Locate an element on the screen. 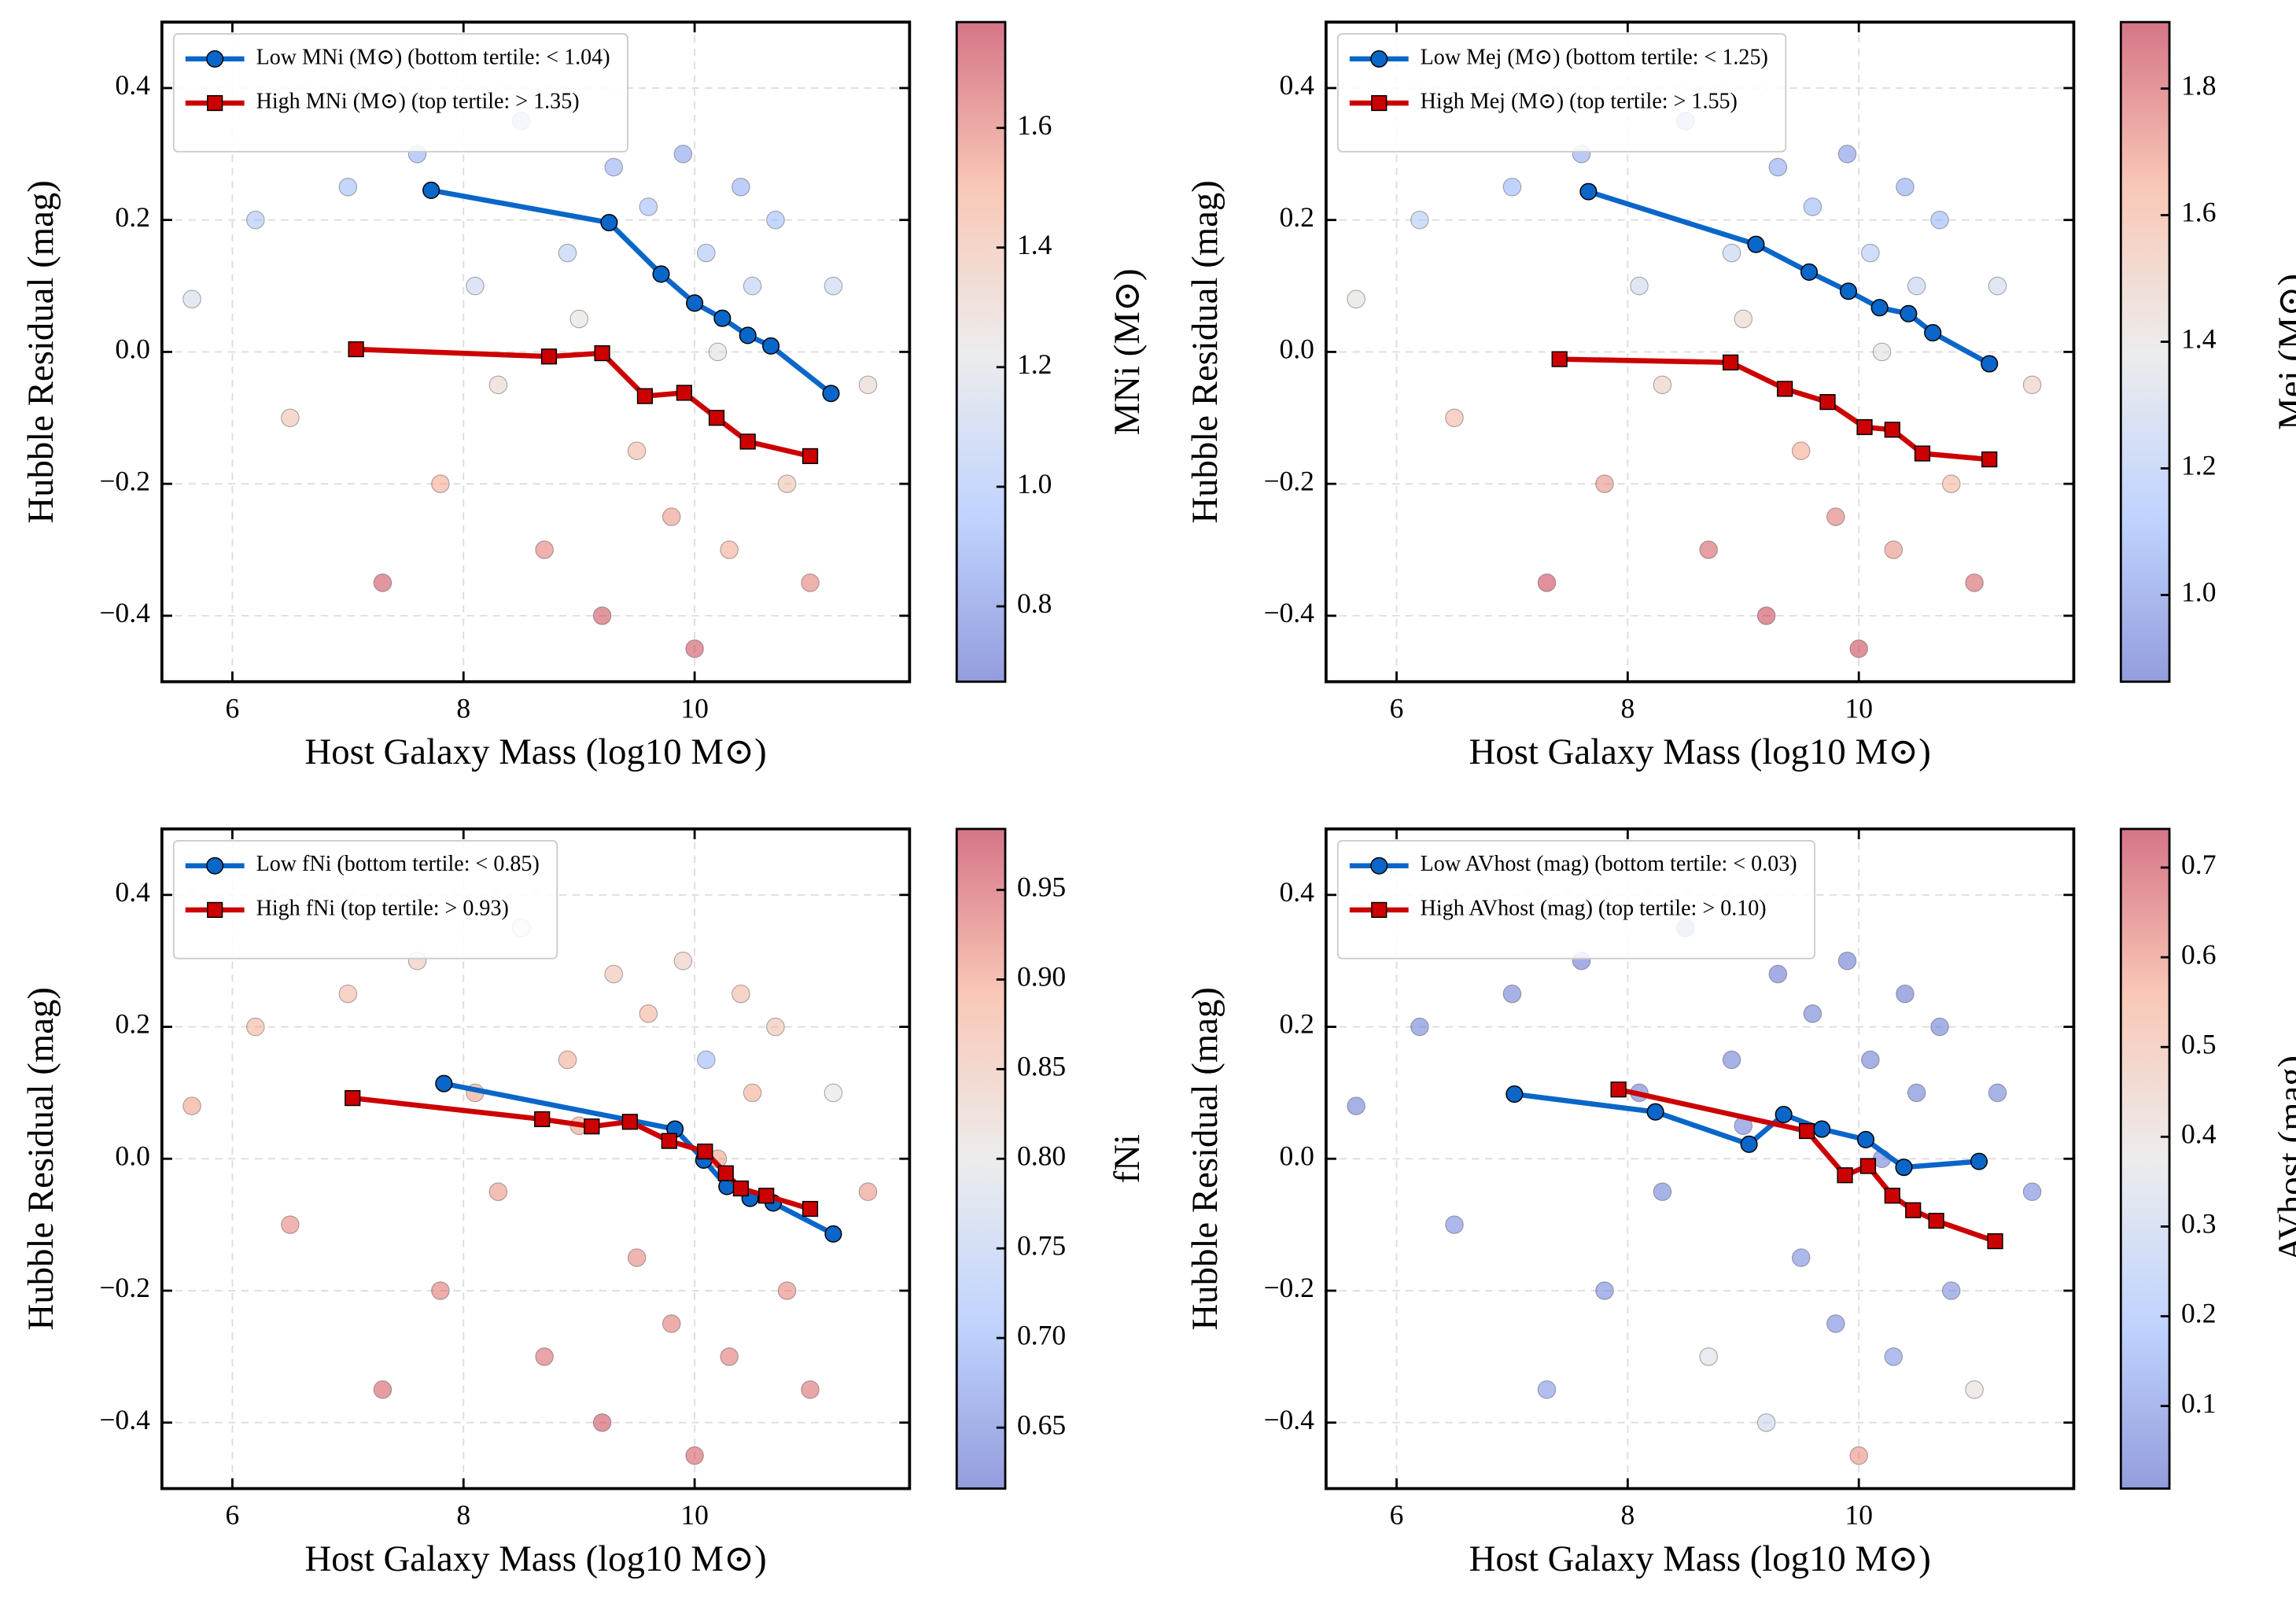  series-line is located at coordinates (1774, 409).